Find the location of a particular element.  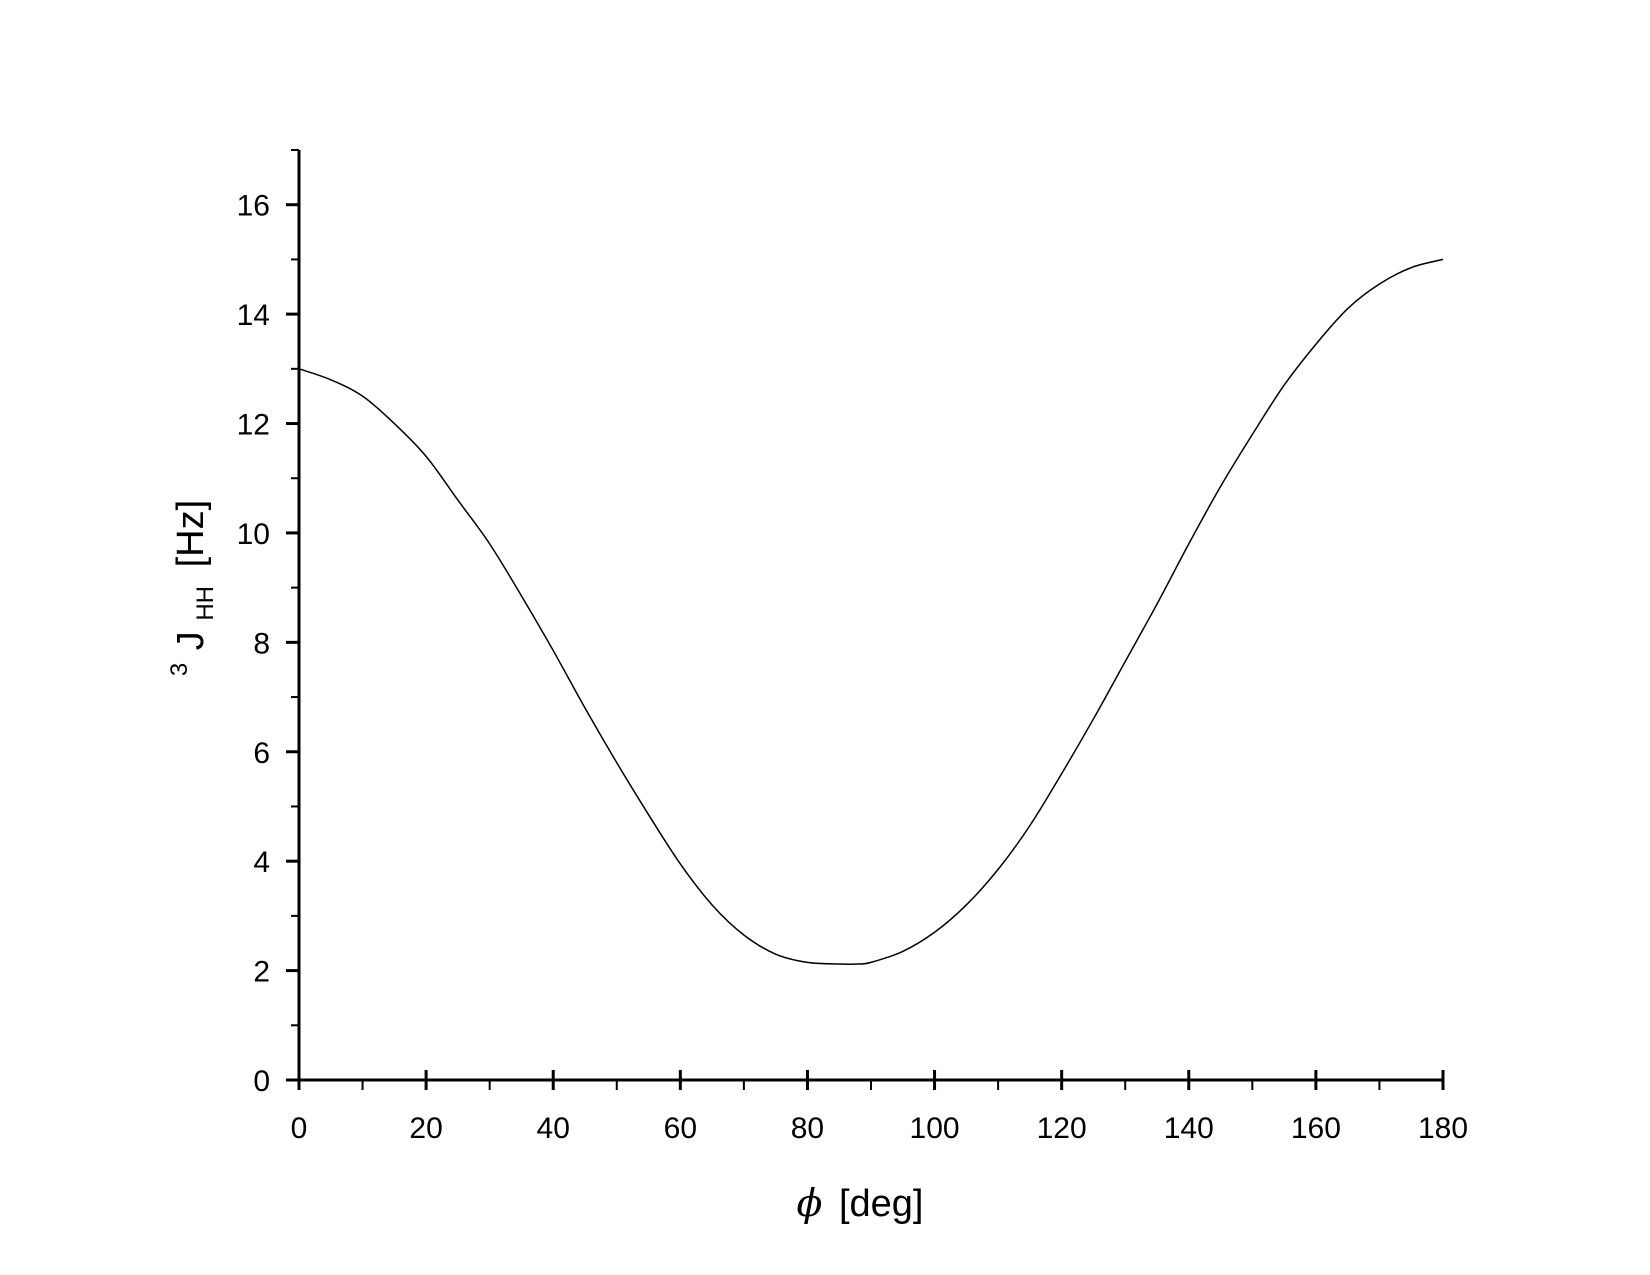

x-tick-label: 0 is located at coordinates (299, 1128).